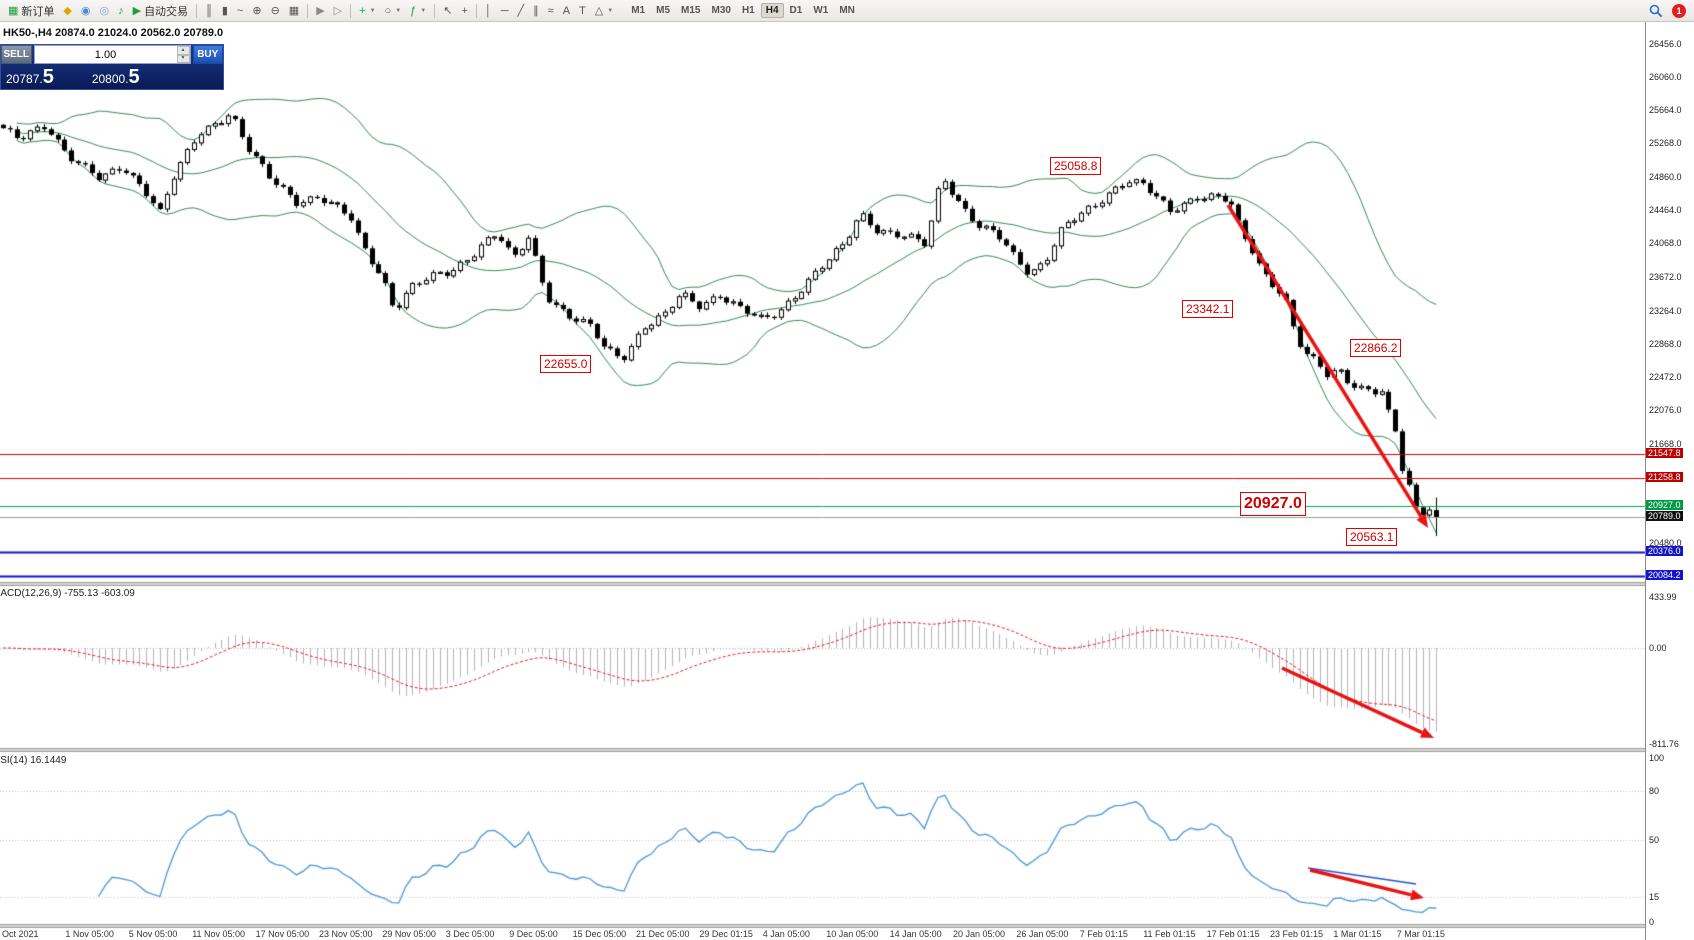  Describe the element at coordinates (110, 79) in the screenshot. I see `buy-price-main: 20800.` at that location.